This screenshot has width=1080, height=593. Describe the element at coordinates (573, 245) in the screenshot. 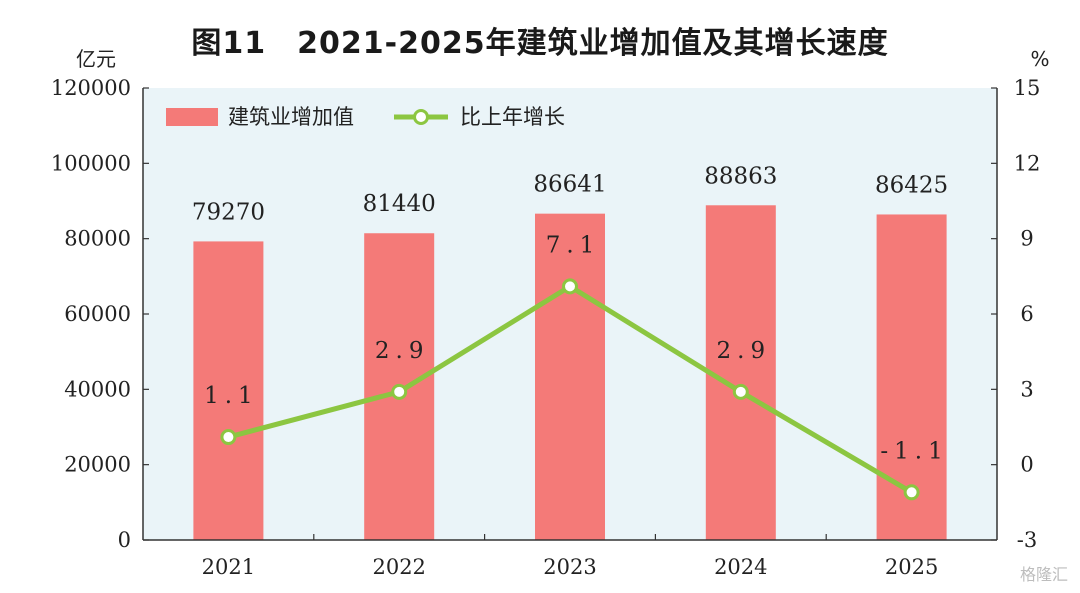

I see `growth-value-label-2023: 7.1` at that location.